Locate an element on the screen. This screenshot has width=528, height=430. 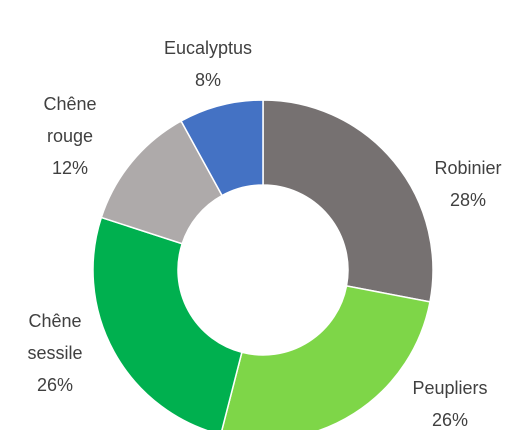
category-name: Robinier is located at coordinates (468, 168).